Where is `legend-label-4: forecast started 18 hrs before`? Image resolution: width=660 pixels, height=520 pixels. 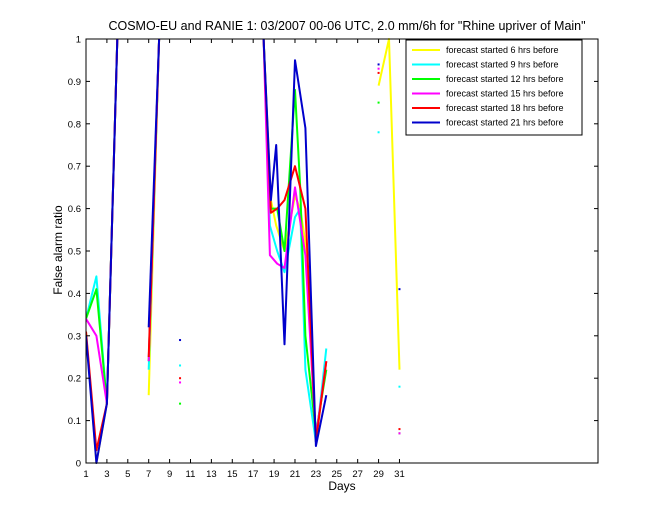 legend-label-4: forecast started 18 hrs before is located at coordinates (505, 108).